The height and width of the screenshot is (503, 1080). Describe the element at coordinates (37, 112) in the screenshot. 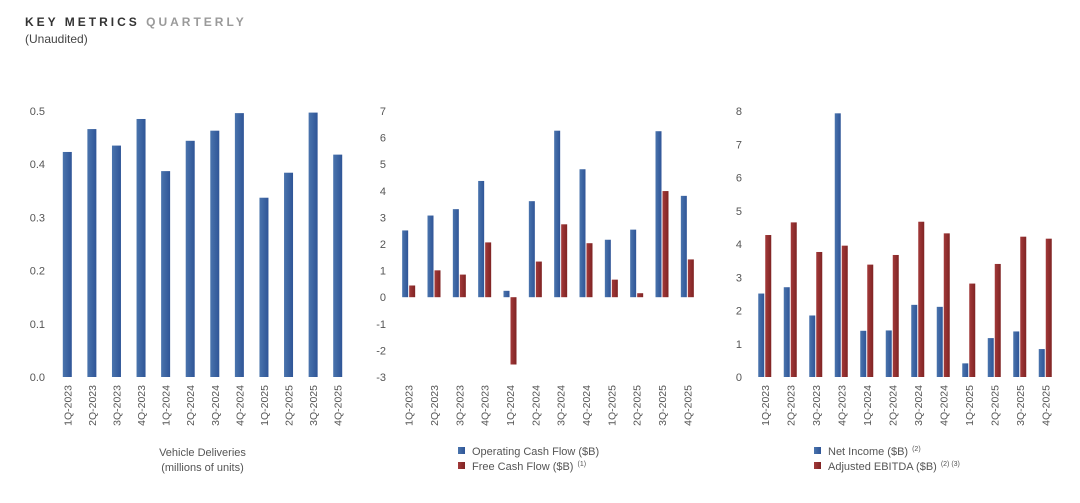

I see `y-tick-label: 0.5` at that location.